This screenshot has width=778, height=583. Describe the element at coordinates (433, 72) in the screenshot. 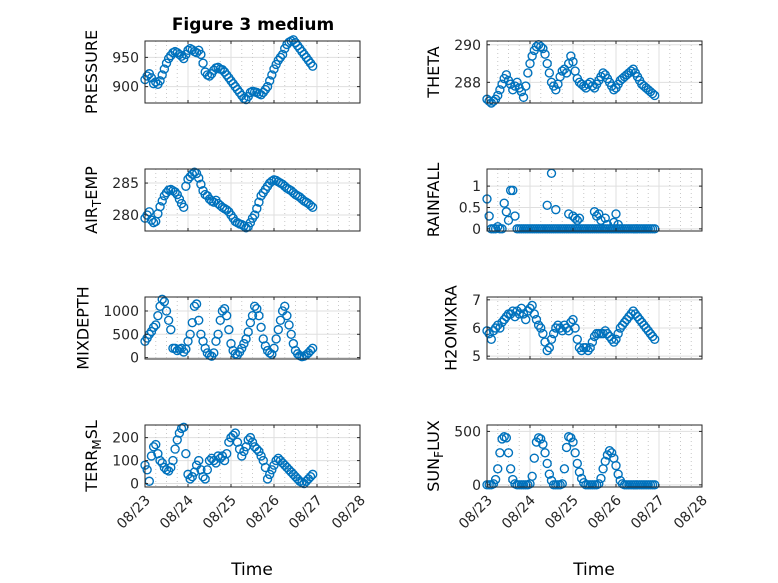

I see `y-axis-label: THETA` at that location.